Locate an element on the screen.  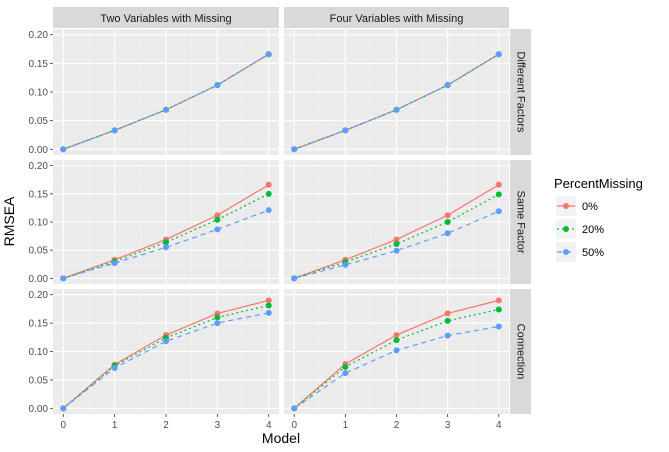
facet-strip-row-label: Same Factor is located at coordinates (521, 222).